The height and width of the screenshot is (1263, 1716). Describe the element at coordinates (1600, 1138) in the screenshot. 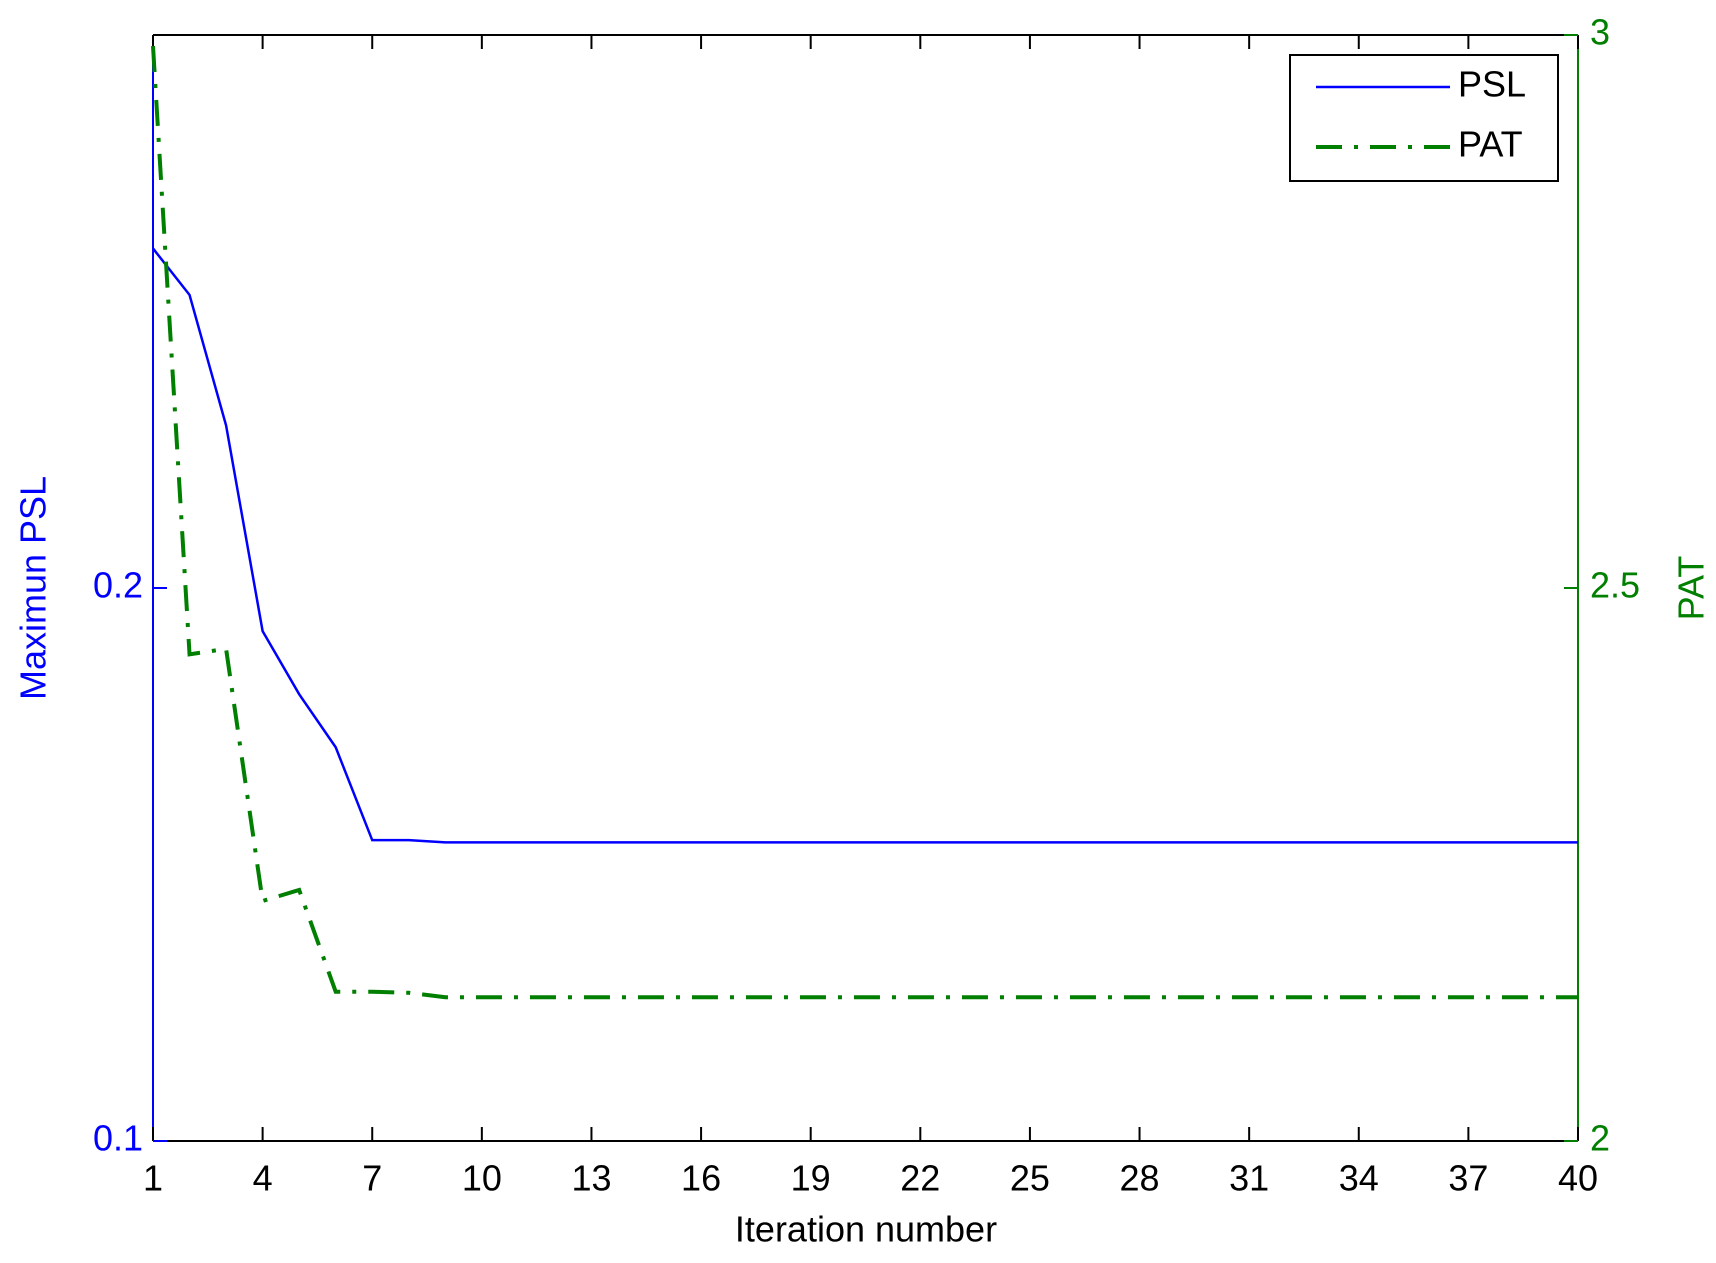

I see `y2-tick-label: 2` at that location.